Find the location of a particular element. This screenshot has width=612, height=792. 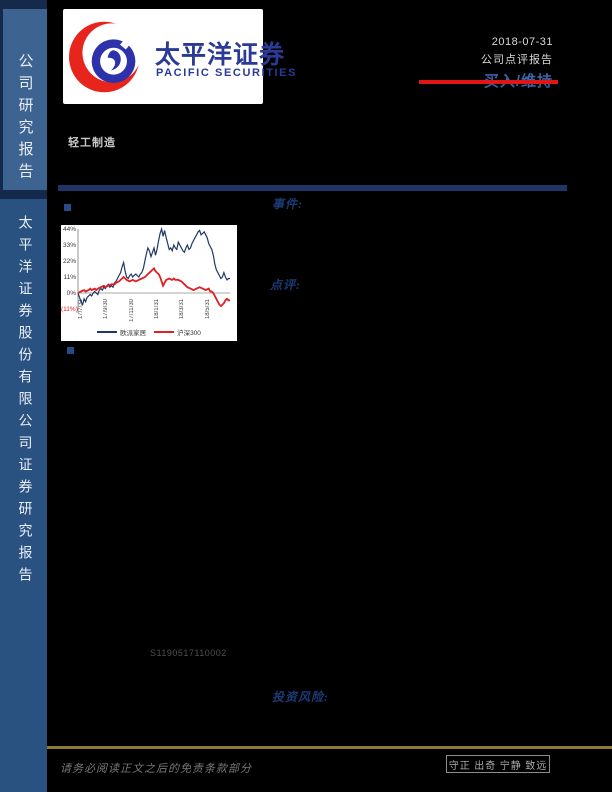

x-tick-label: 17/11/30 is located at coordinates (131, 310).